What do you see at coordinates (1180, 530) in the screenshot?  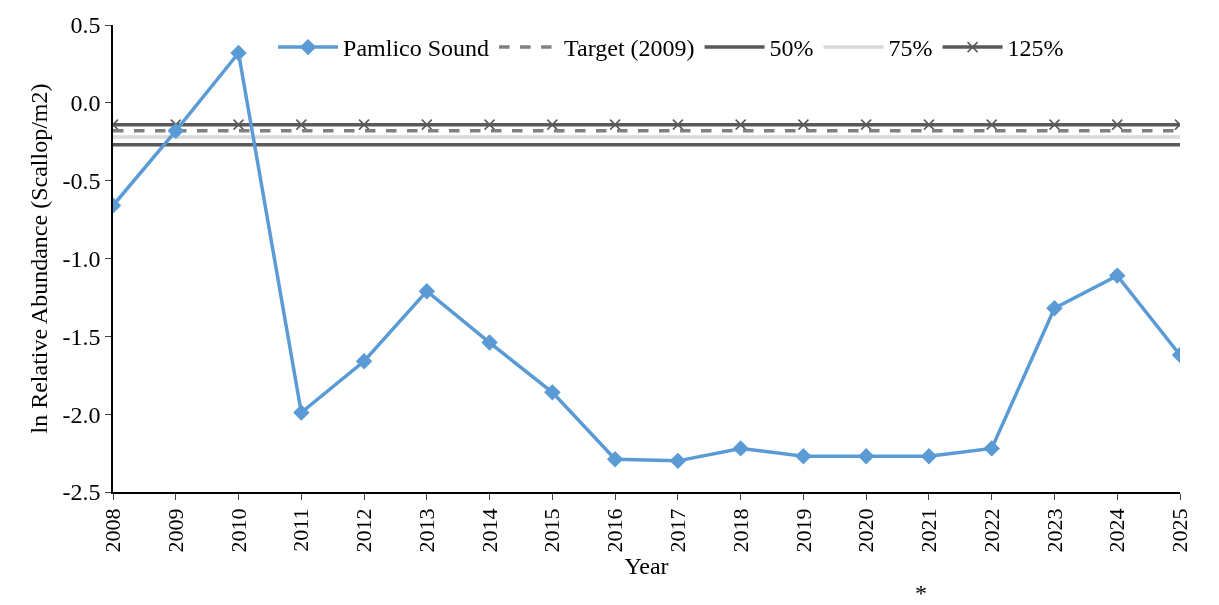 I see `x-tick-label: 2025` at bounding box center [1180, 530].